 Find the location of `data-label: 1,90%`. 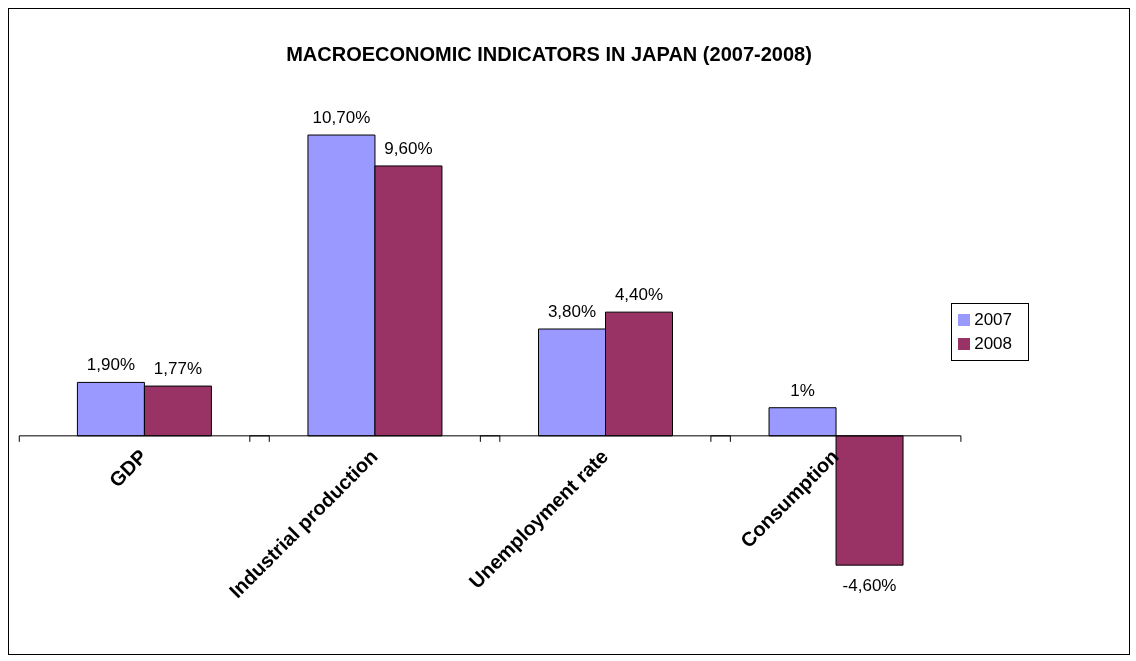

data-label: 1,90% is located at coordinates (111, 365).